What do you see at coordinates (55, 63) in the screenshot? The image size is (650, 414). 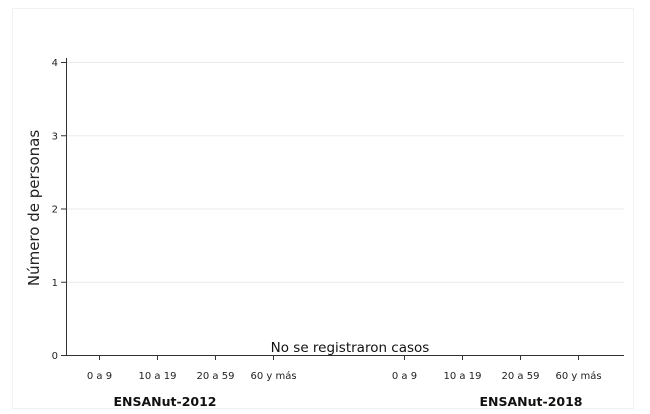 I see `y-tick-label: 4` at bounding box center [55, 63].